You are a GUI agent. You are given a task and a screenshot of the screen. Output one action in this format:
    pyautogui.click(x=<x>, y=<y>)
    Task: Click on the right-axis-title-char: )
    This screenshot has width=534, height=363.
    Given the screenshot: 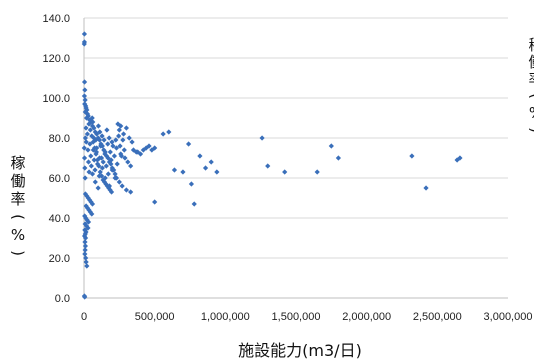 What is the action you would take?
    pyautogui.click(x=530, y=130)
    